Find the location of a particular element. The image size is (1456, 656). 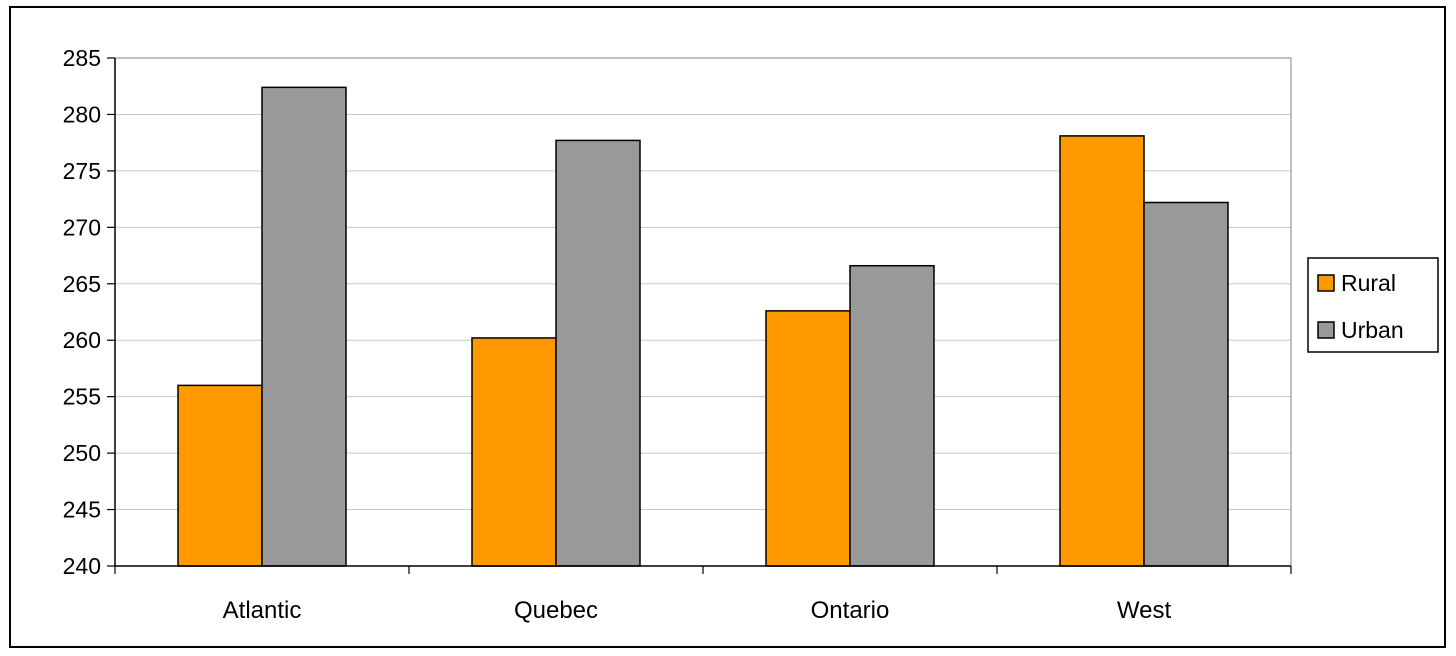

y-axis-ticks: 240 245 250 255 260 265 270 275 280 285 is located at coordinates (82, 312).